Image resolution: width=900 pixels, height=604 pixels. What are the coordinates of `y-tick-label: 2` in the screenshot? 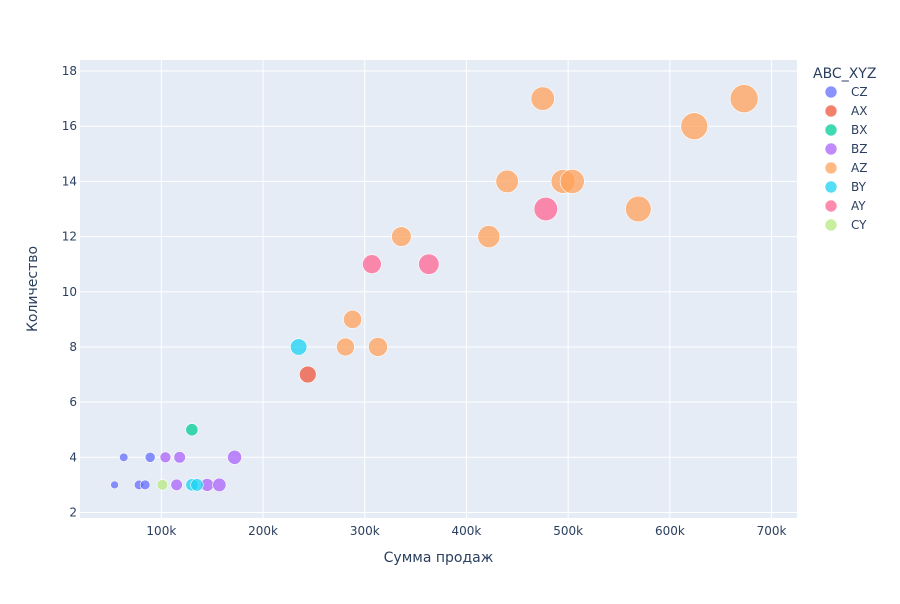 It's located at (73, 512).